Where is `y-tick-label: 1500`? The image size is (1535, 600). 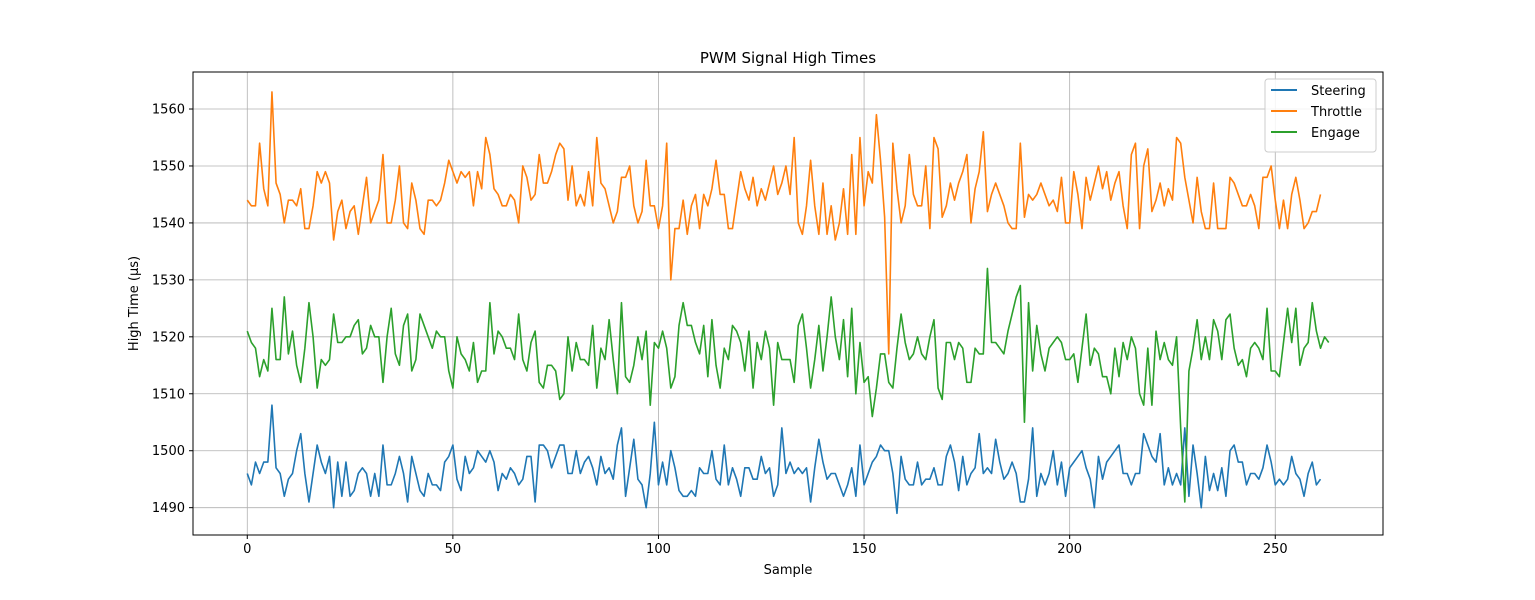
y-tick-label: 1500 is located at coordinates (168, 451).